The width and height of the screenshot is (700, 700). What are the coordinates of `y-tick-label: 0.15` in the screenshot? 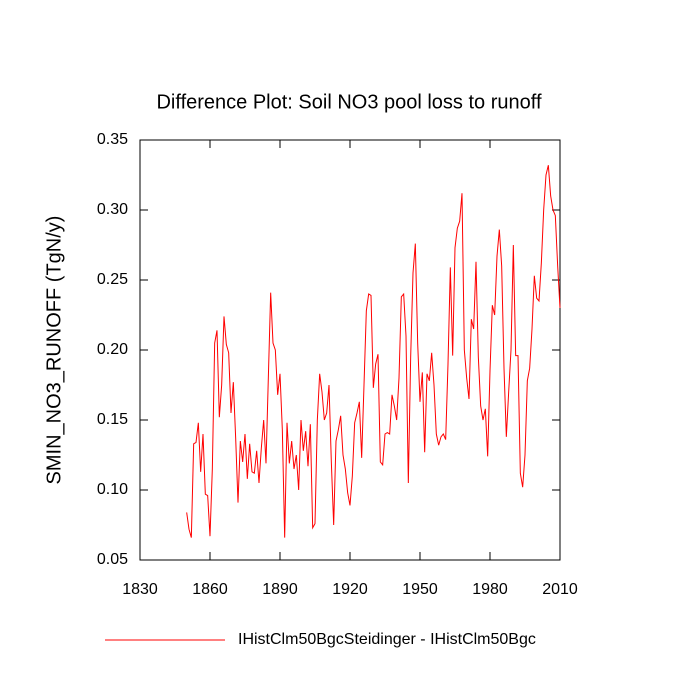 It's located at (112, 419).